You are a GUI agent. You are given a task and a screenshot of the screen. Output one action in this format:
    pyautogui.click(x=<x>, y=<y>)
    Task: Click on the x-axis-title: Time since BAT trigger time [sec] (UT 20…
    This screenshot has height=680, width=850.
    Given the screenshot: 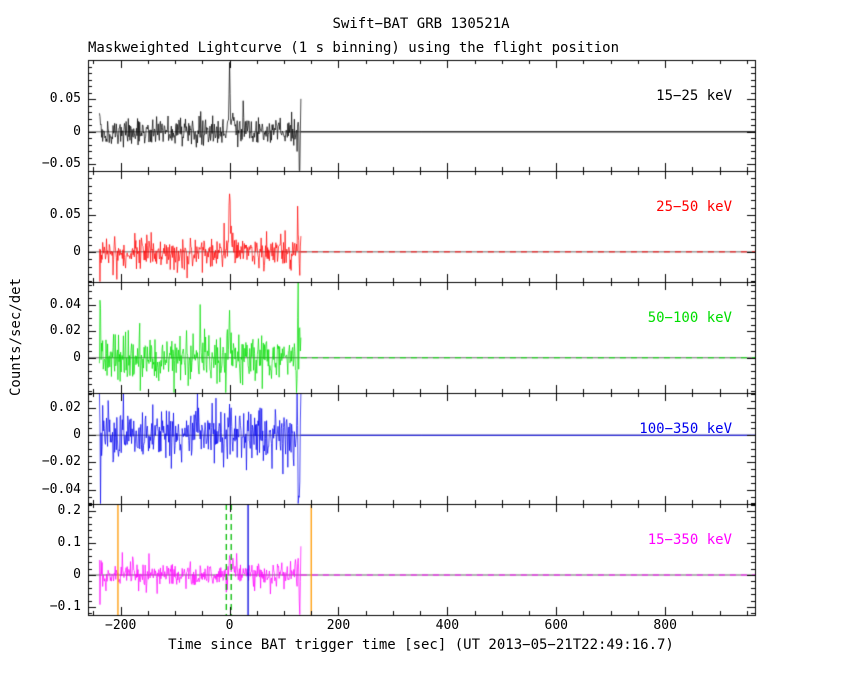 What is the action you would take?
    pyautogui.click(x=421, y=645)
    